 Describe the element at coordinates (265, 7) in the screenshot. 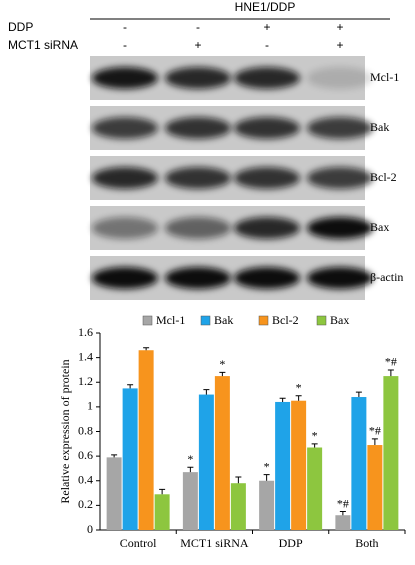

I see `blot-header: HNE1/DDP` at that location.